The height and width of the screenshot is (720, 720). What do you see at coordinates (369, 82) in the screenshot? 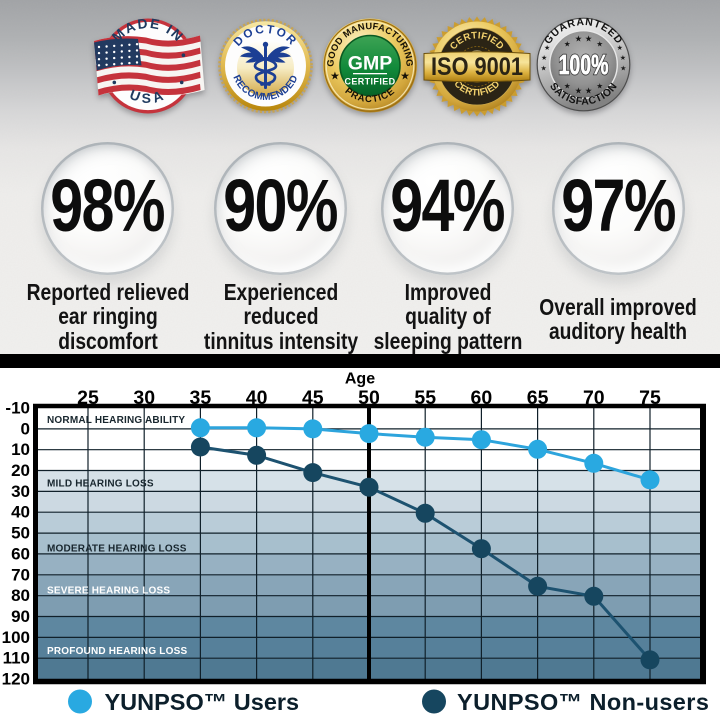
I see `svg-text: CERTIFIED` at bounding box center [369, 82].